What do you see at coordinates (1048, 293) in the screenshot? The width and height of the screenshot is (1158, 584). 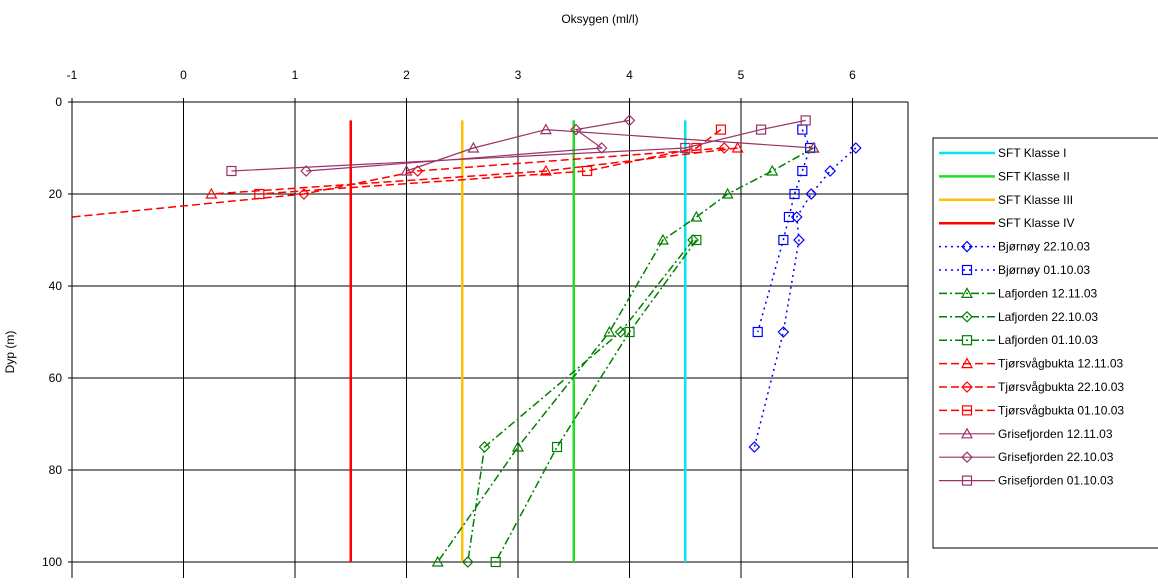 I see `legend-label-lafjorden-12-11-03: Lafjorden 12.11.03` at bounding box center [1048, 293].